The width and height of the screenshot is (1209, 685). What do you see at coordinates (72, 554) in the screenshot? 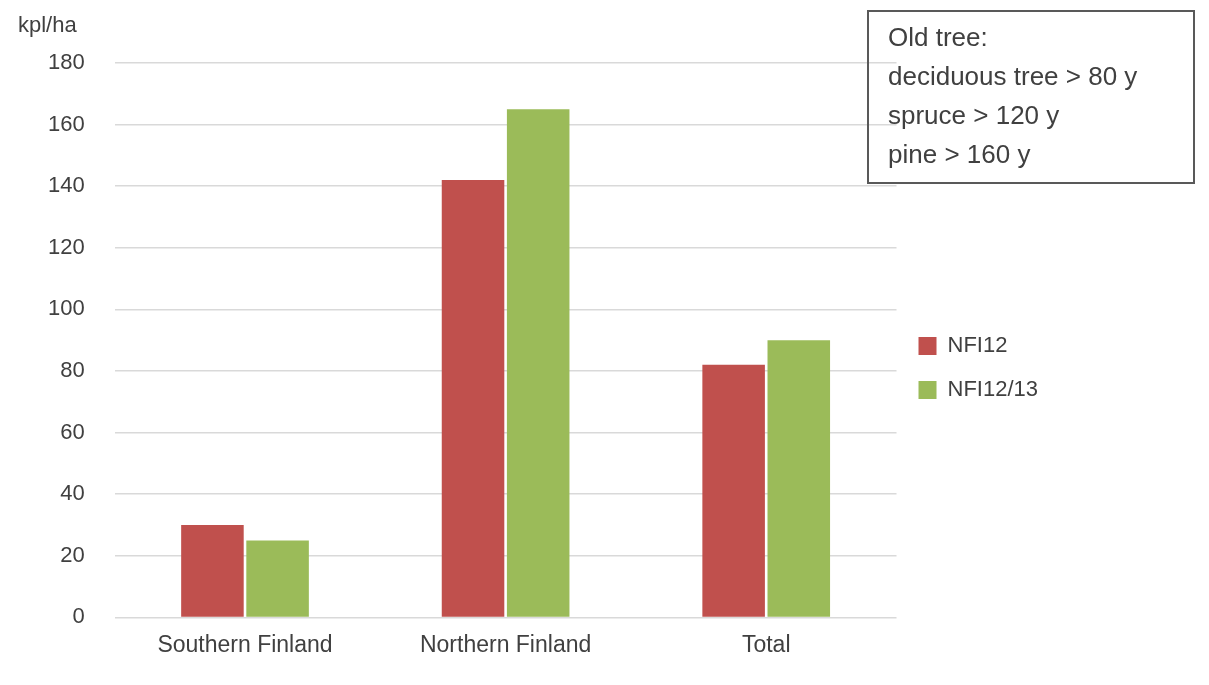
I see `y-tick-label: 20` at bounding box center [72, 554].